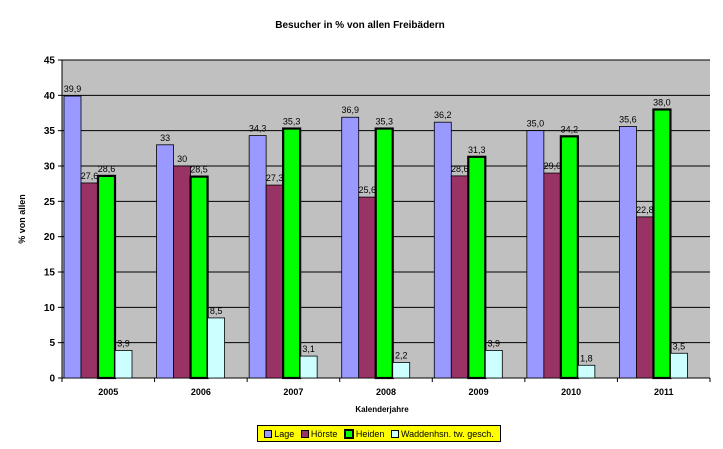 This screenshot has width=723, height=449. What do you see at coordinates (586, 358) in the screenshot?
I see `data-label: 1,8` at bounding box center [586, 358].